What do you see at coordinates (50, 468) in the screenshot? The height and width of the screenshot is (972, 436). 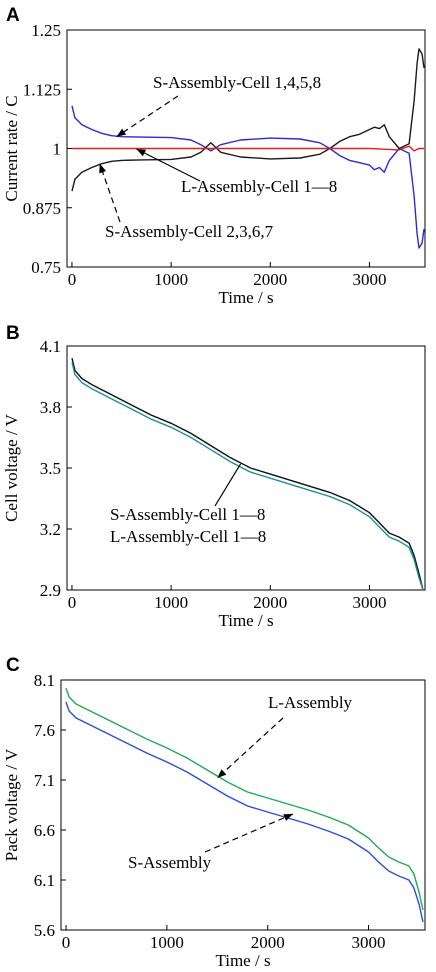 I see `y-tick-label: 3.5` at bounding box center [50, 468].